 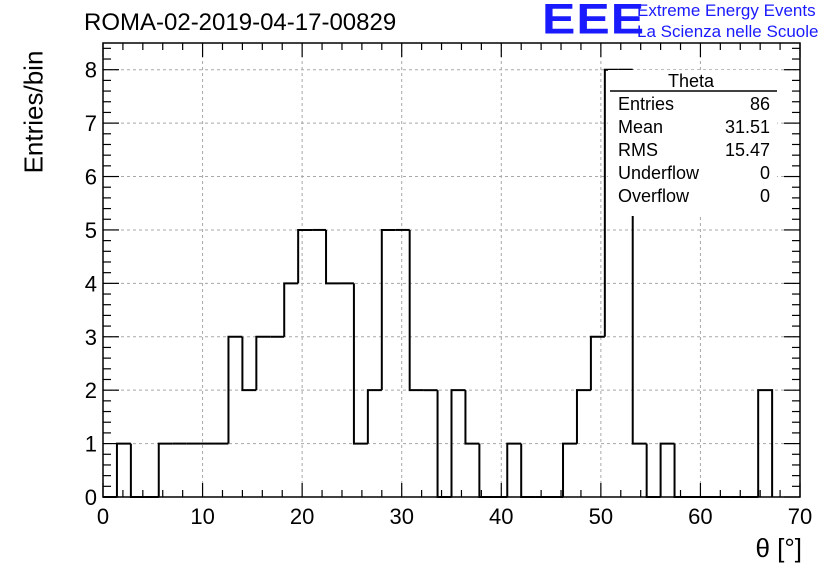 What do you see at coordinates (747, 150) in the screenshot?
I see `stats-value-rms: 15.47` at bounding box center [747, 150].